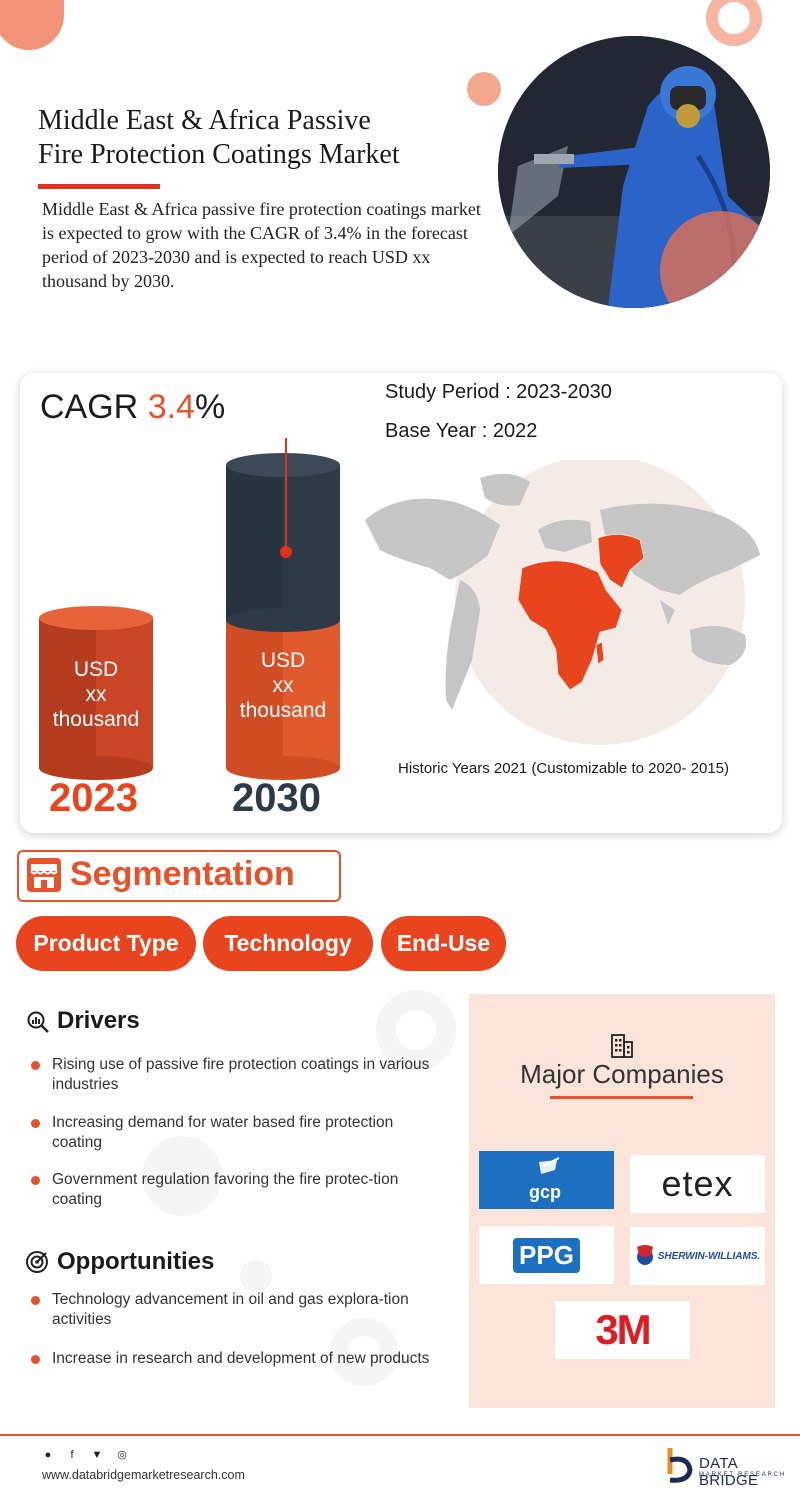 The height and width of the screenshot is (1499, 800). I want to click on map-mea-region, so click(581, 612).